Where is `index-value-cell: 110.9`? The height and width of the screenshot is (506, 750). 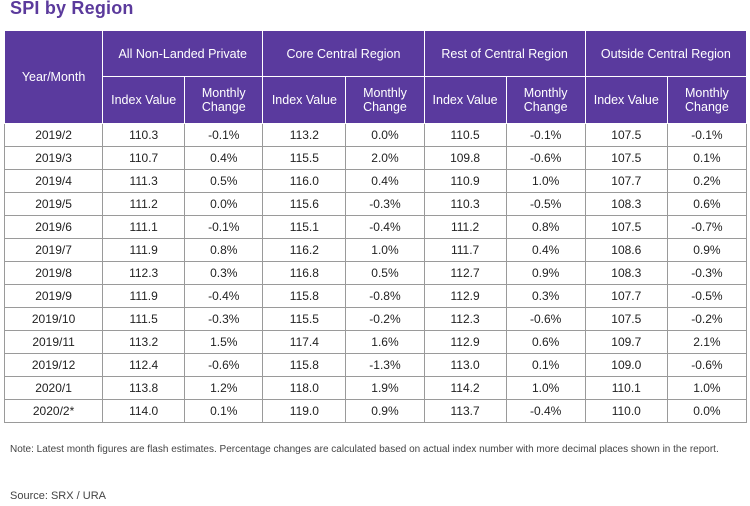
index-value-cell: 110.9 is located at coordinates (465, 181).